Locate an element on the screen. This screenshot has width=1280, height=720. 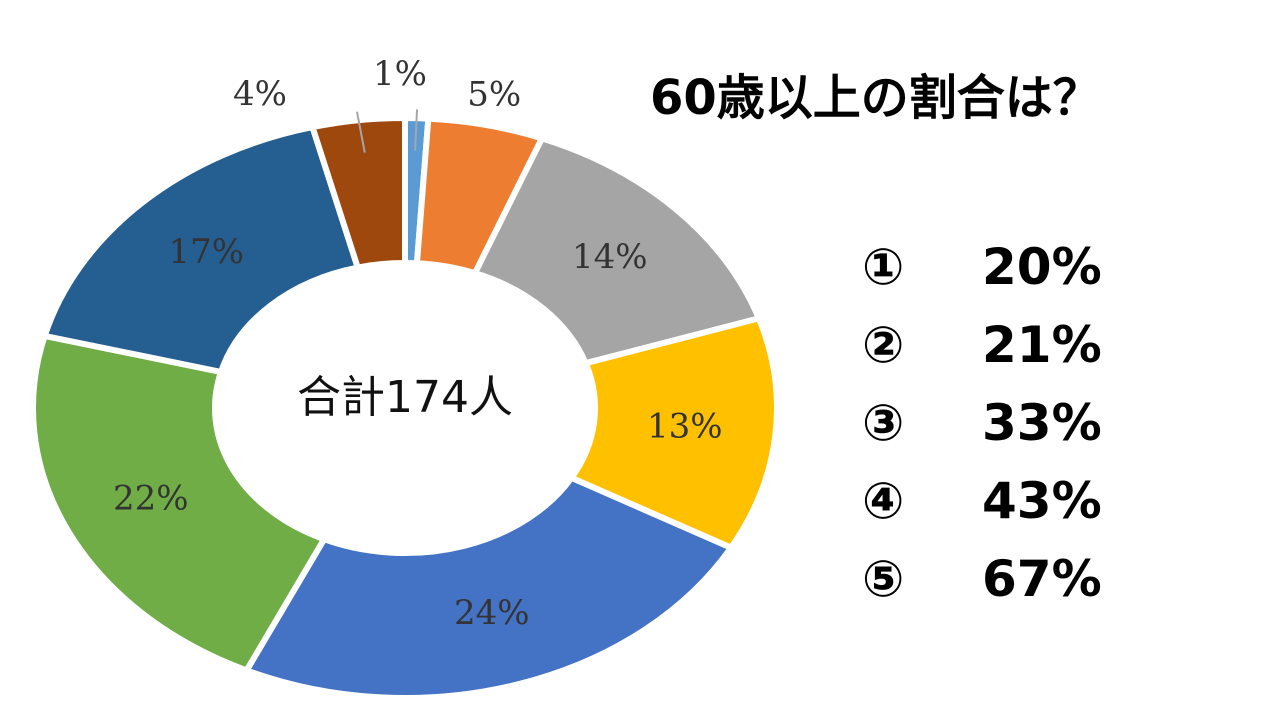
slice-label: 1% is located at coordinates (400, 74).